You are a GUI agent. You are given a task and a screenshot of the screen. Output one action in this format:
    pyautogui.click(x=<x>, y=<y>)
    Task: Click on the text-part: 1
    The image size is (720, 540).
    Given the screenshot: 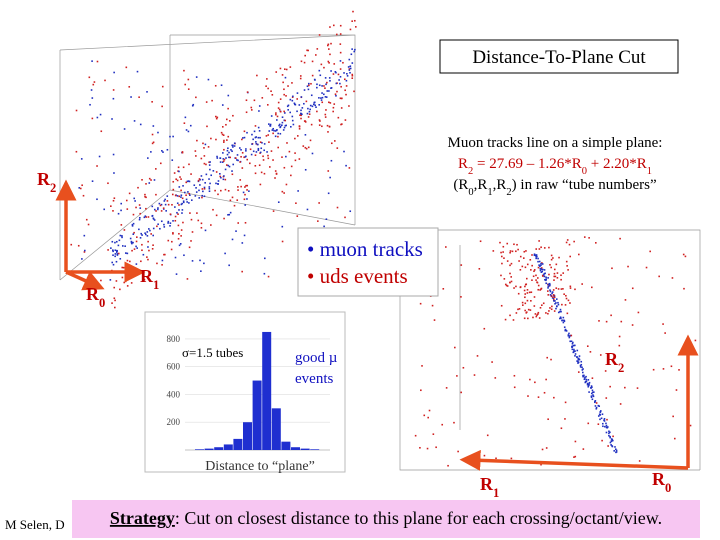 What is the action you would take?
    pyautogui.click(x=156, y=285)
    